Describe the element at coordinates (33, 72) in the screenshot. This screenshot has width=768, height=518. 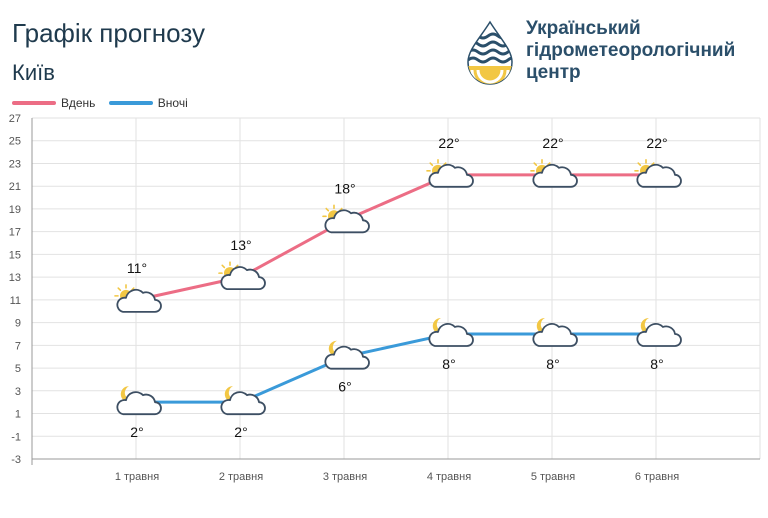
I see `city-name: Київ` at that location.